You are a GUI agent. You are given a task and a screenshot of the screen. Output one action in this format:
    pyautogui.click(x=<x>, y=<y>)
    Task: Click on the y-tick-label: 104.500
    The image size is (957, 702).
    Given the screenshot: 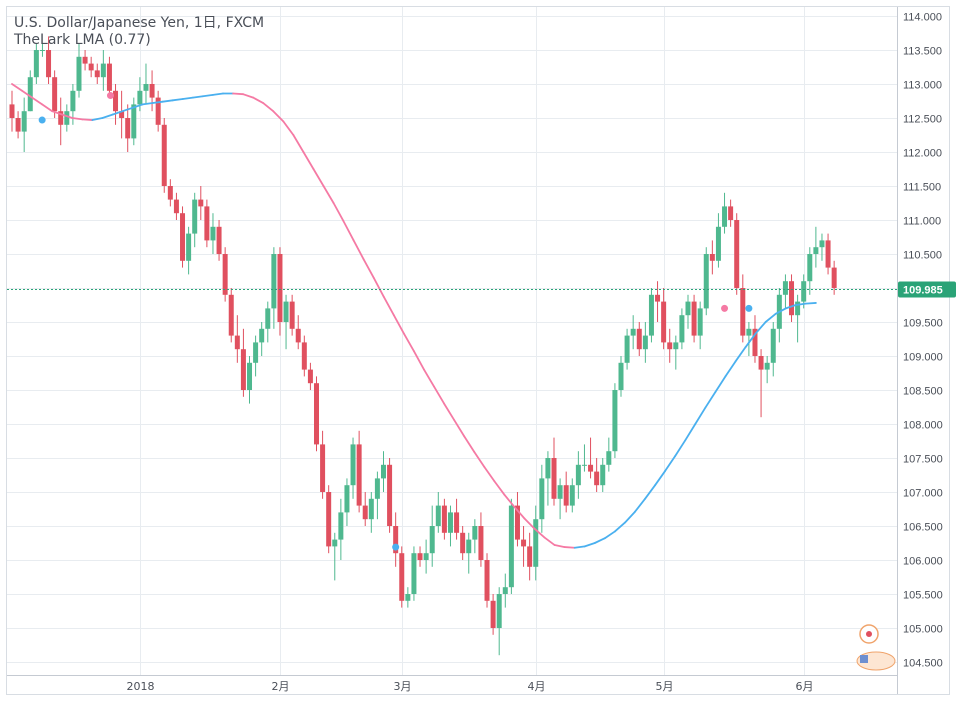 What is the action you would take?
    pyautogui.click(x=923, y=664)
    